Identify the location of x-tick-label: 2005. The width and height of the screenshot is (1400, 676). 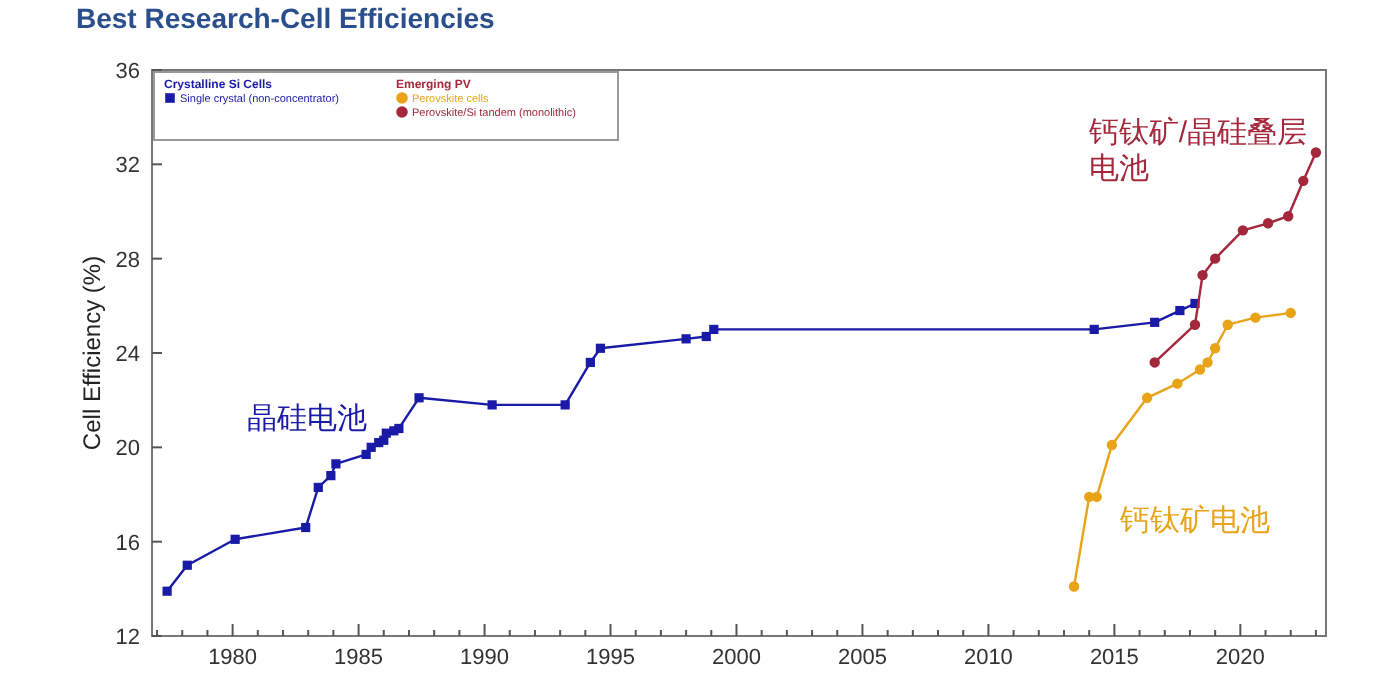
(862, 658).